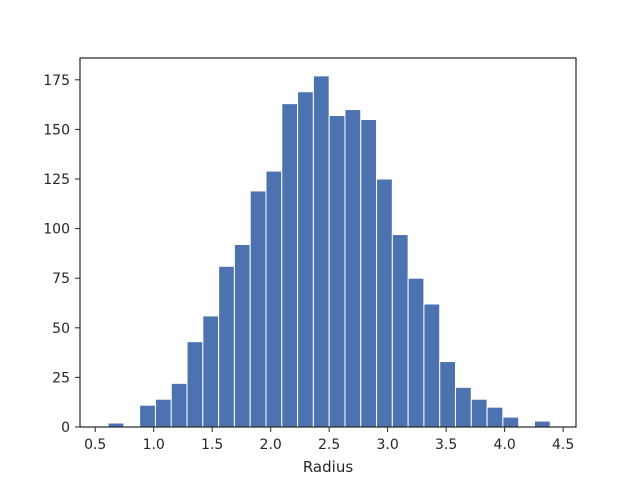  What do you see at coordinates (329, 445) in the screenshot?
I see `x-tick-label: 2.5` at bounding box center [329, 445].